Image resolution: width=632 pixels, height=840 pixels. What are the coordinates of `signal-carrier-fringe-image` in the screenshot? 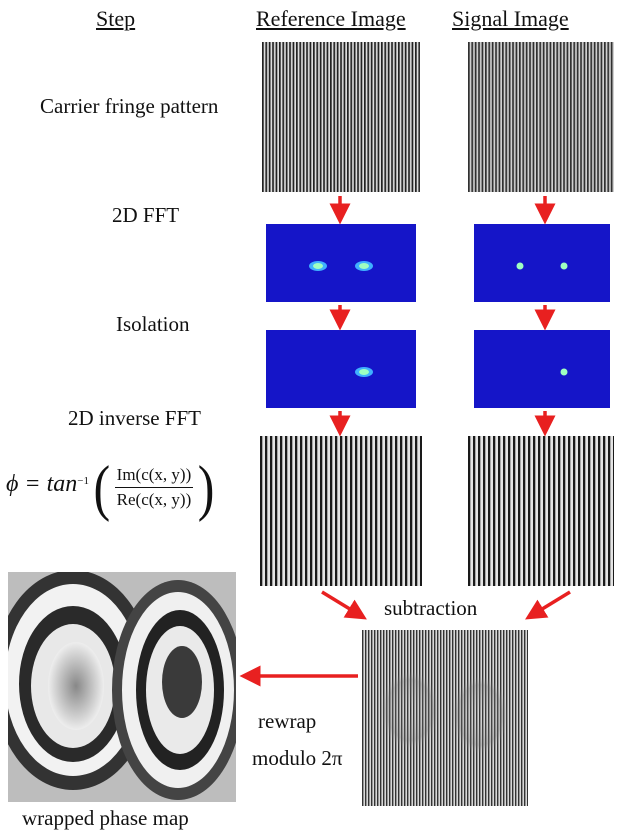 It's located at (541, 117).